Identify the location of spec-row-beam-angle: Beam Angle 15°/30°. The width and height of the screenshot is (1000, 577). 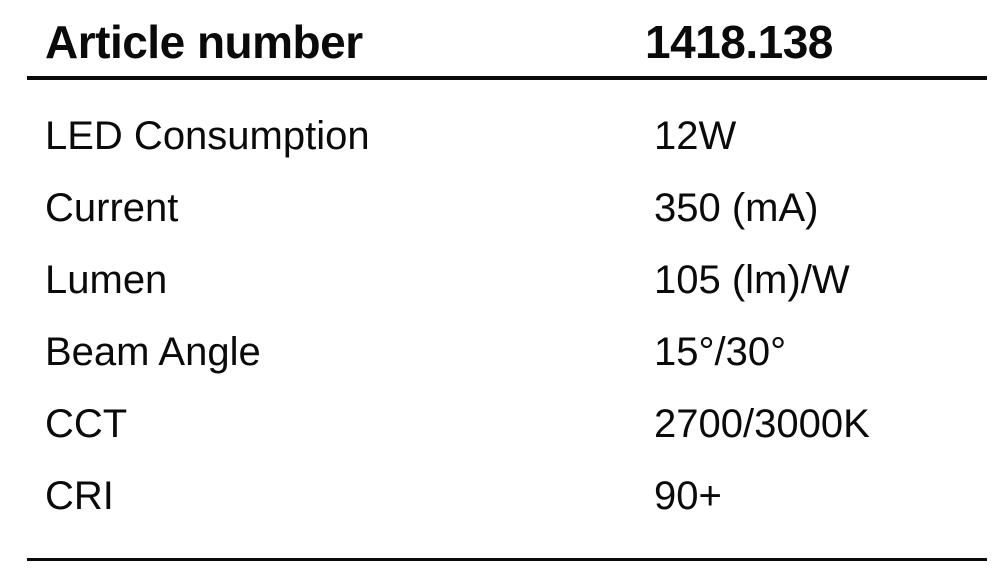
(500, 352).